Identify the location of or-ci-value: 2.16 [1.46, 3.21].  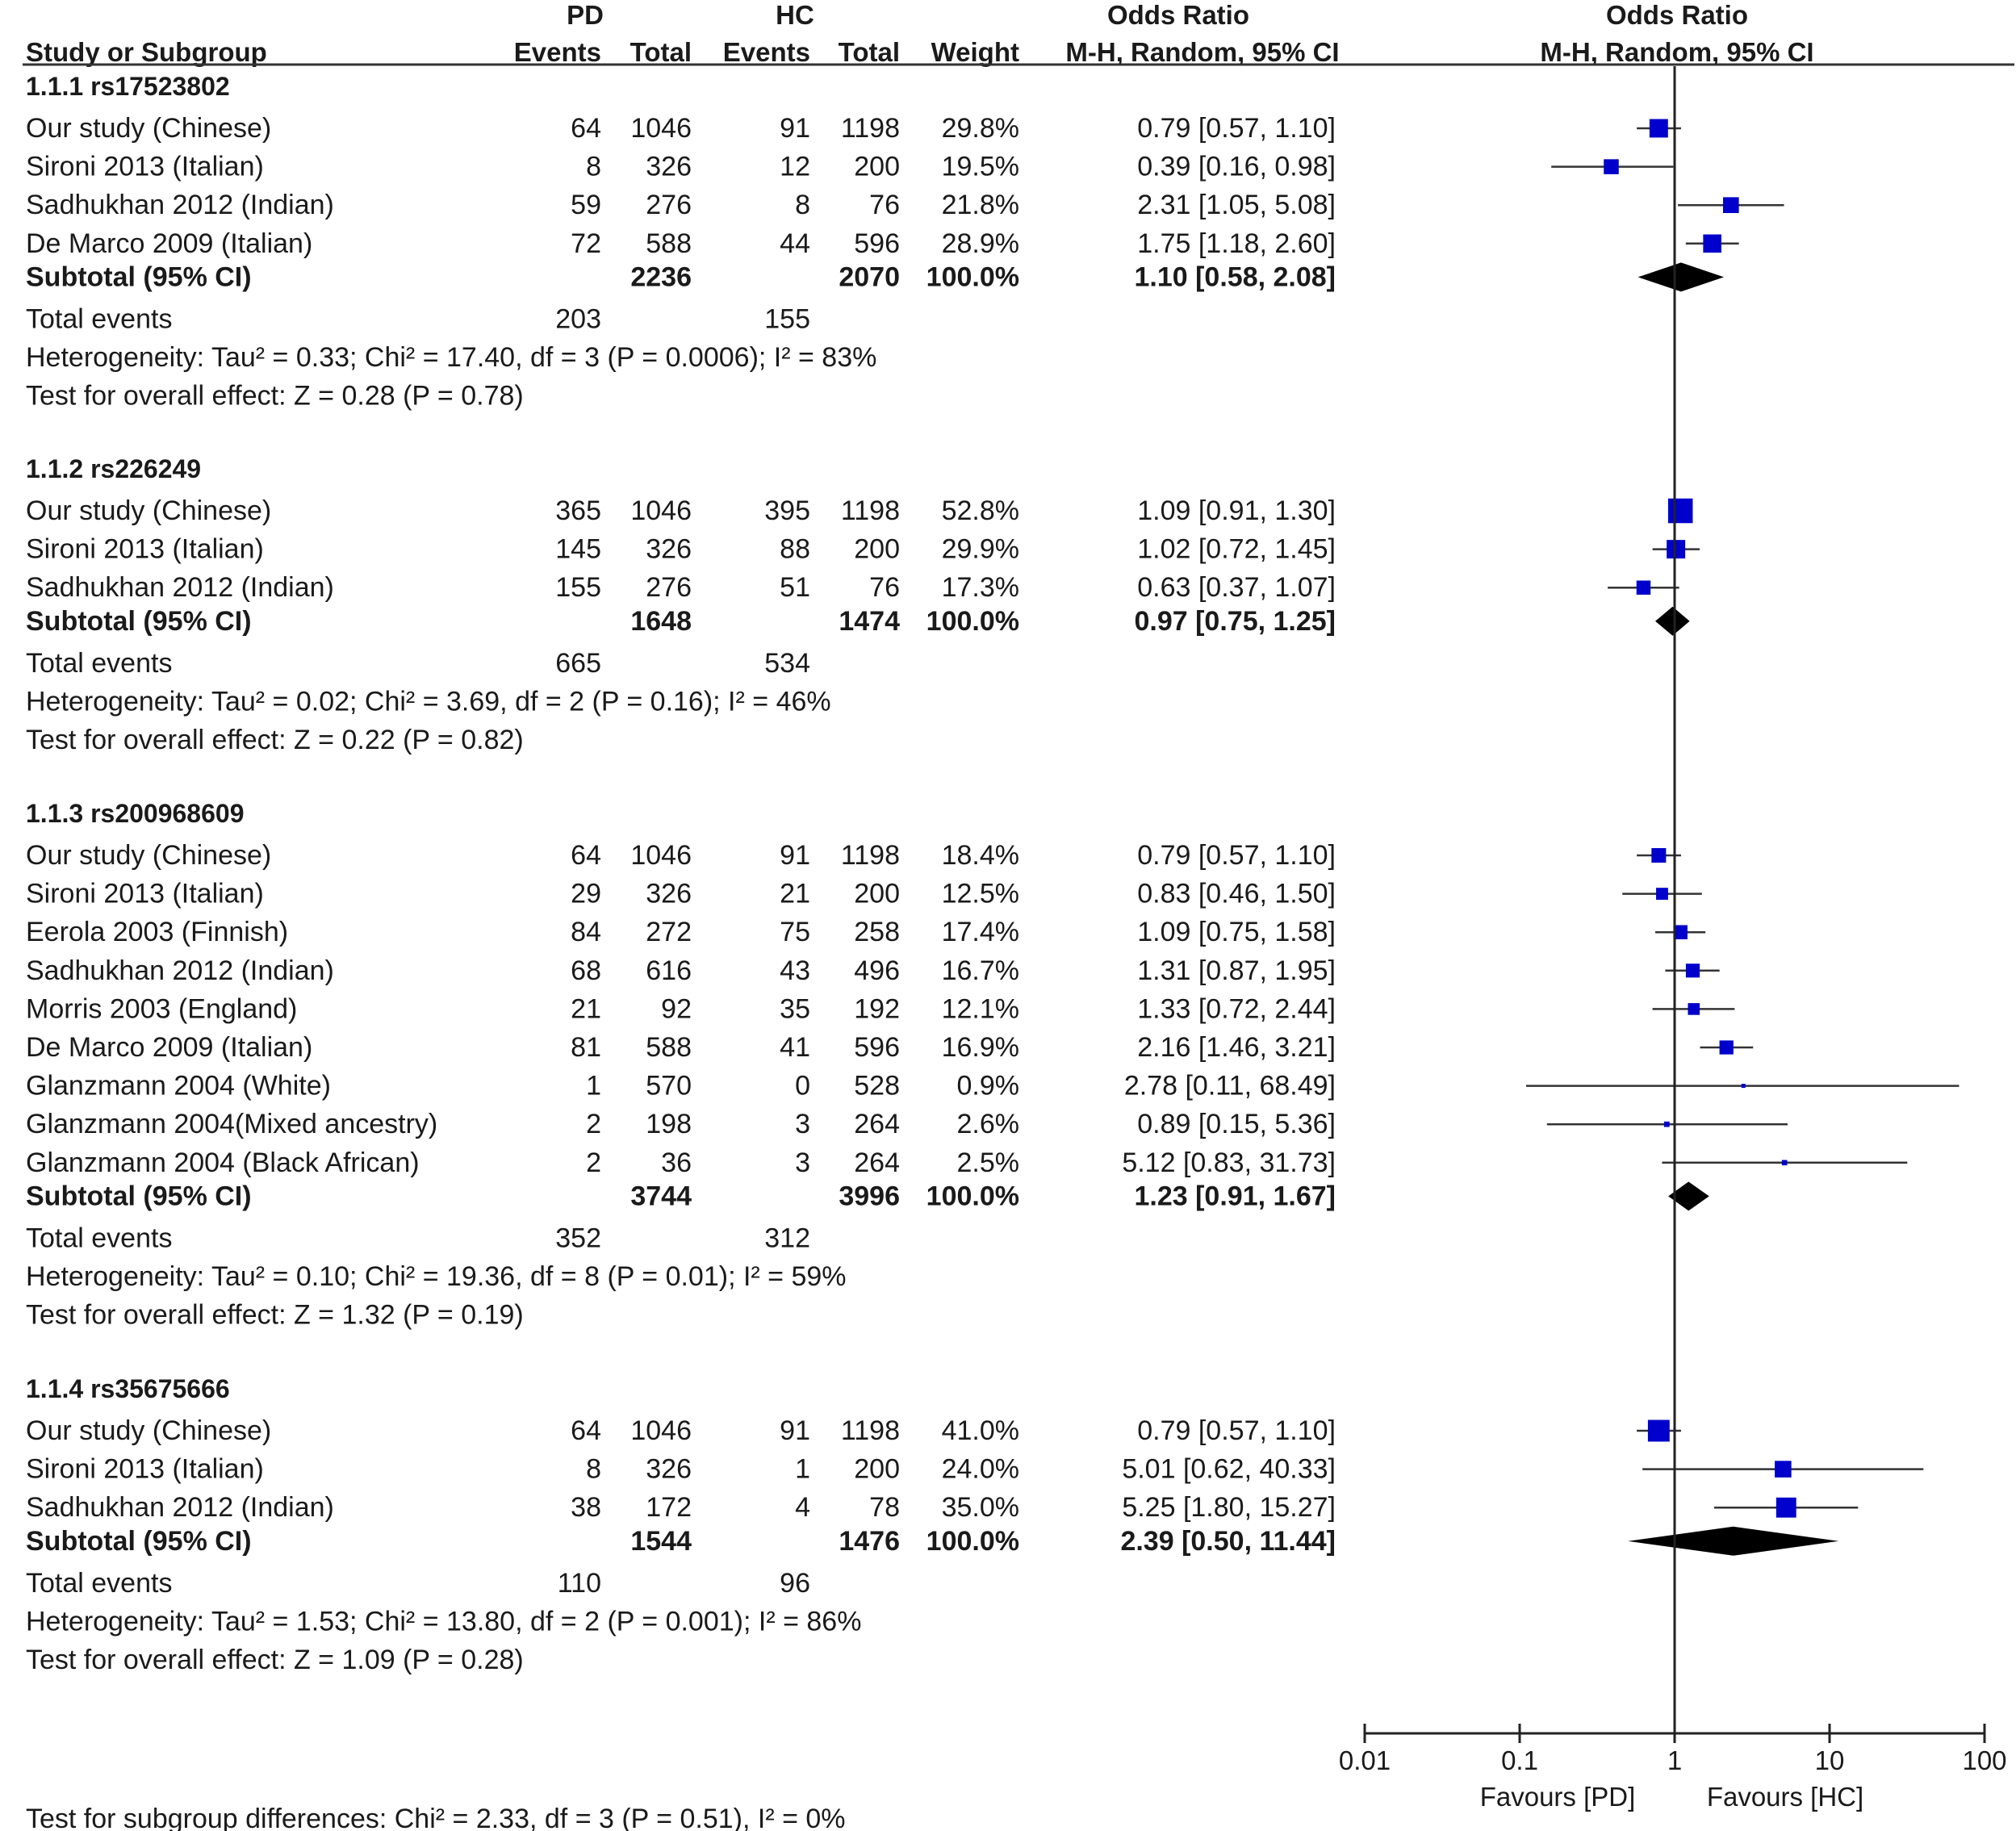
(1236, 1047).